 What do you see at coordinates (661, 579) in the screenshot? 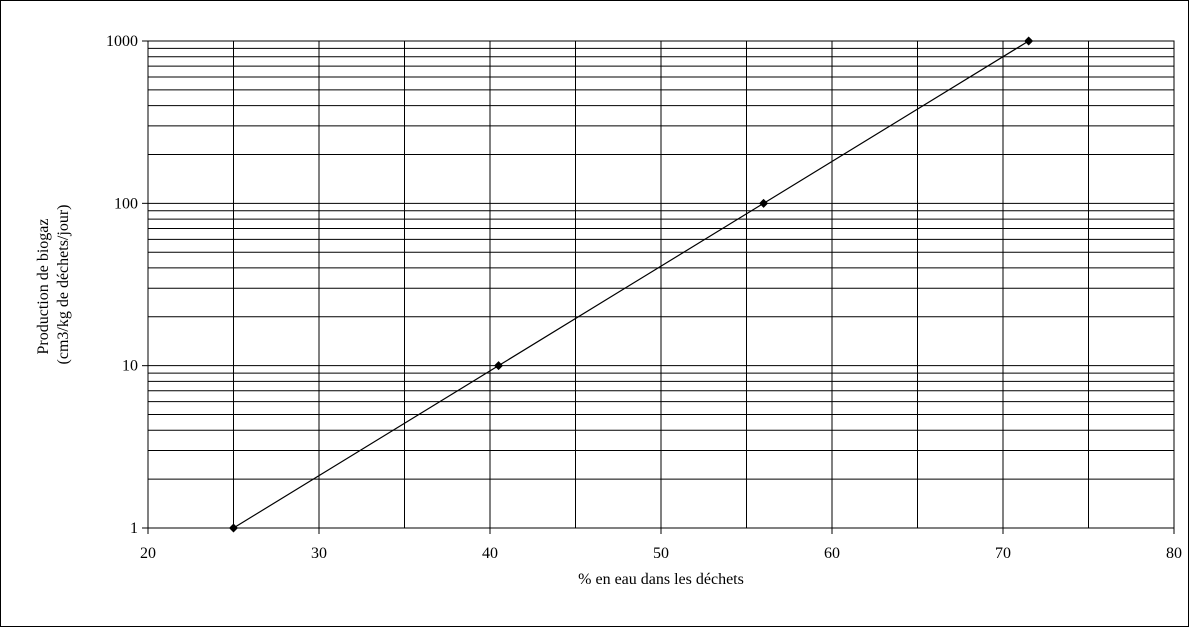
I see `x-axis-label: % en eau dans les déchets` at bounding box center [661, 579].